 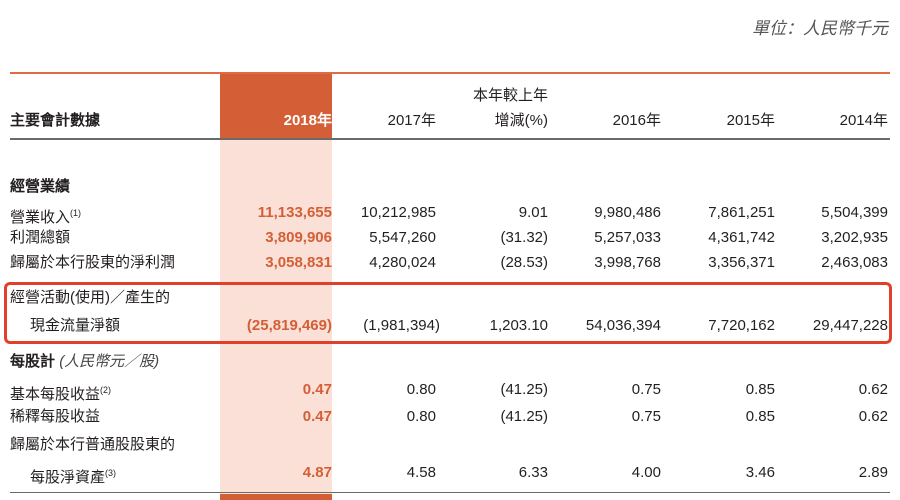 I want to click on unit-label: 單位：人民幣千元, so click(x=820, y=28).